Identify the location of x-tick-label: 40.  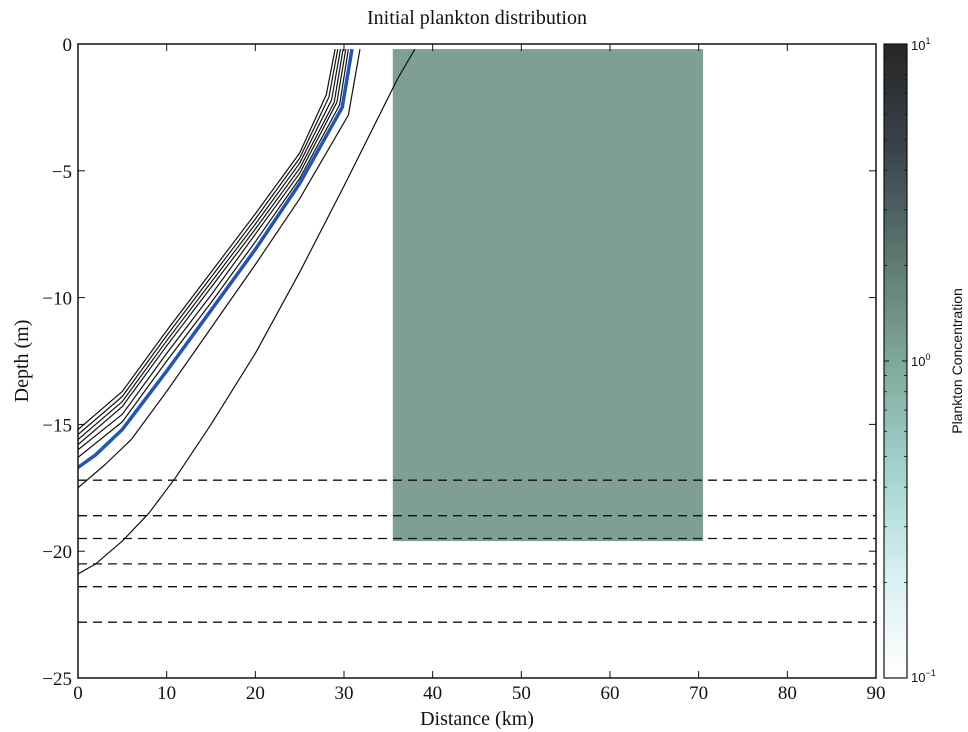
(432, 693).